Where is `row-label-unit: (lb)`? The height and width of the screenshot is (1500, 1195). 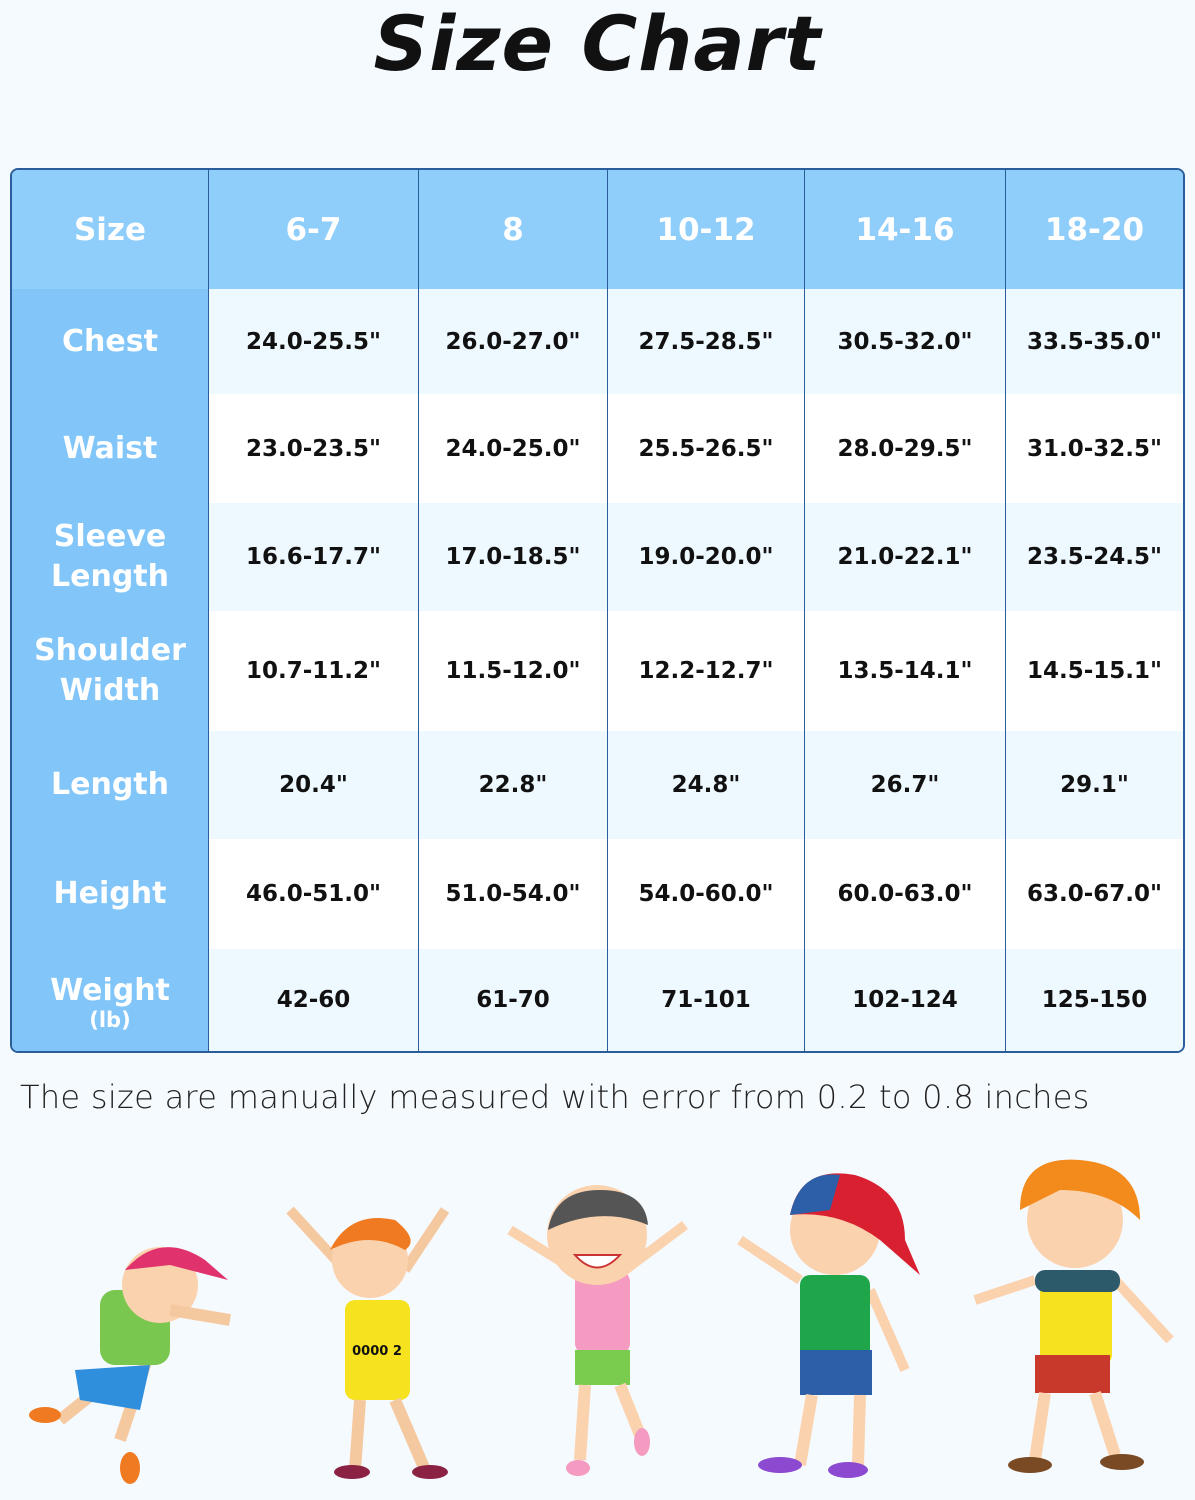
row-label-unit: (lb) is located at coordinates (110, 1020).